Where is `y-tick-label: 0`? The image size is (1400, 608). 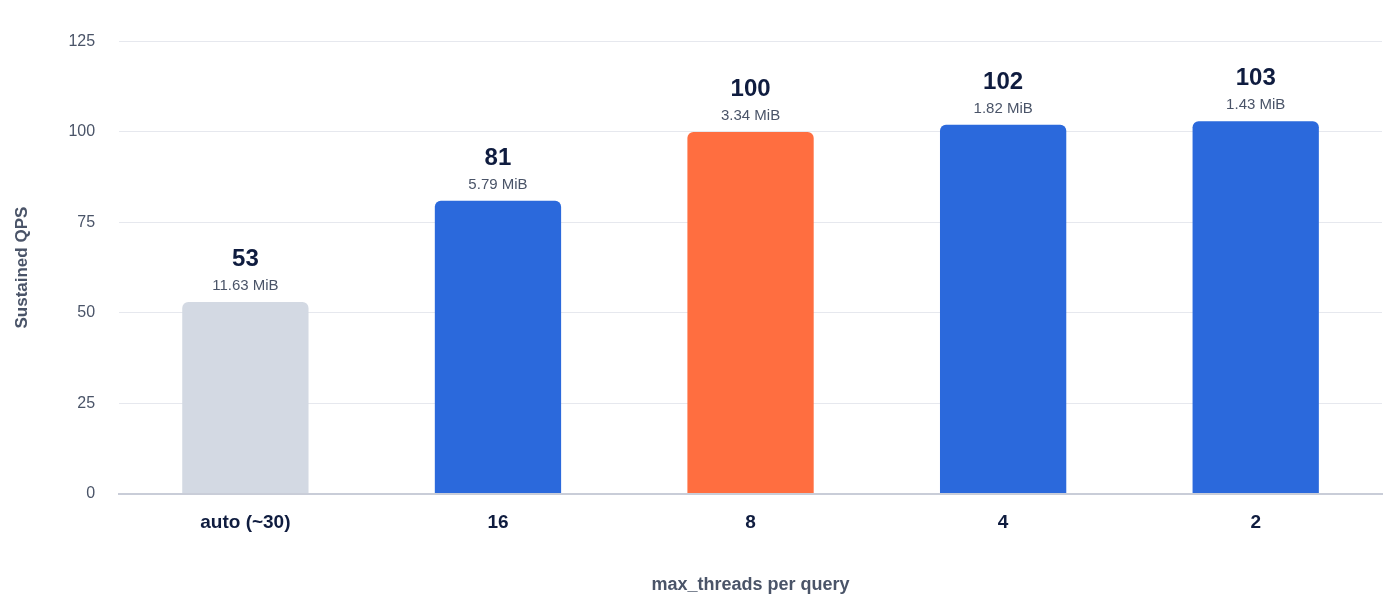
y-tick-label: 0 is located at coordinates (91, 493).